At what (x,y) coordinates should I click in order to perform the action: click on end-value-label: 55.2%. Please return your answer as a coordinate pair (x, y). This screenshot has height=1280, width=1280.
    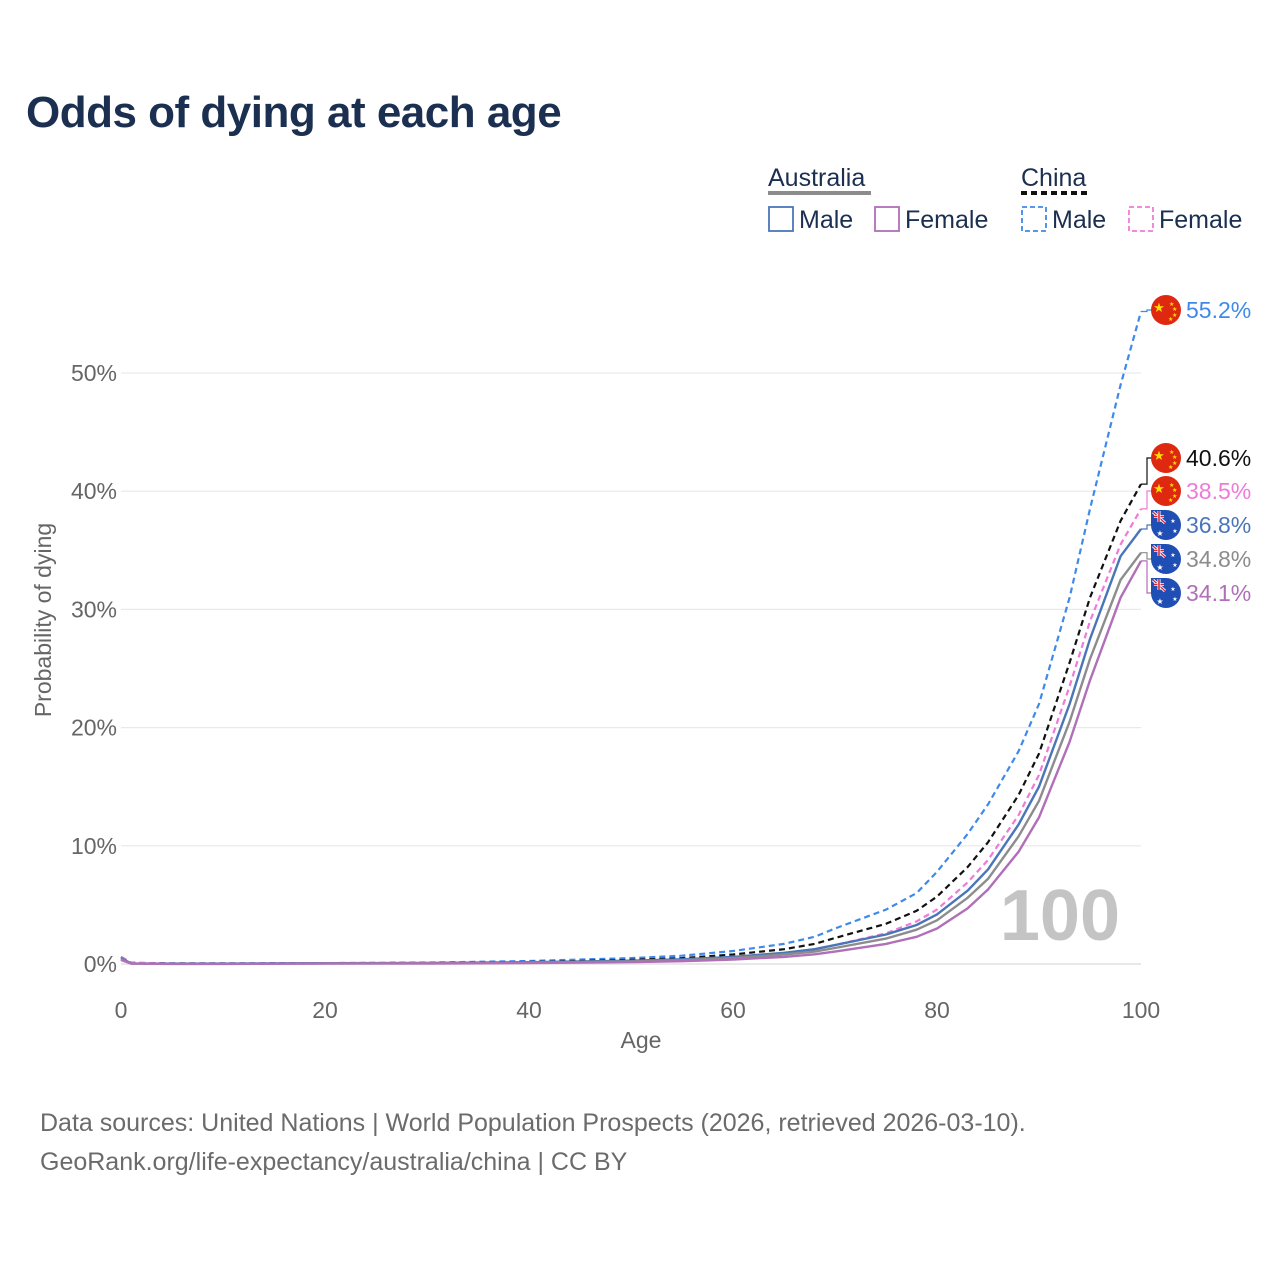
    Looking at the image, I should click on (1218, 310).